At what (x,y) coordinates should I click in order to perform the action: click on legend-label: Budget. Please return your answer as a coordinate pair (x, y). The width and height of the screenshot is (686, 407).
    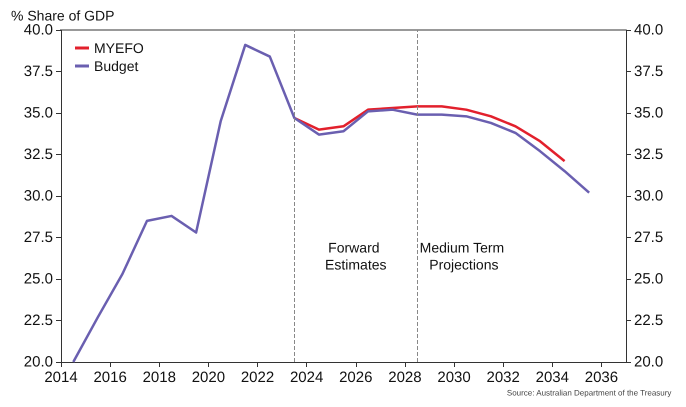
    Looking at the image, I should click on (116, 66).